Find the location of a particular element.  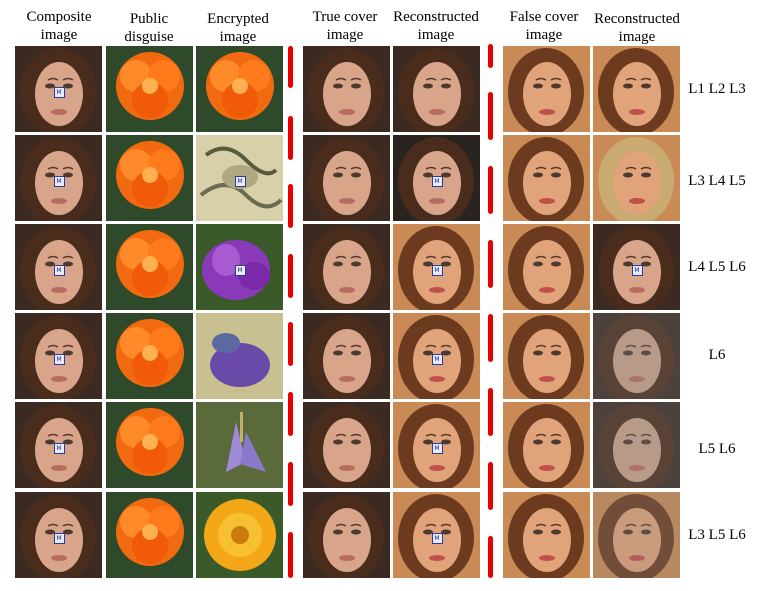

header-encrypted-line1: Encrypted is located at coordinates (238, 19).